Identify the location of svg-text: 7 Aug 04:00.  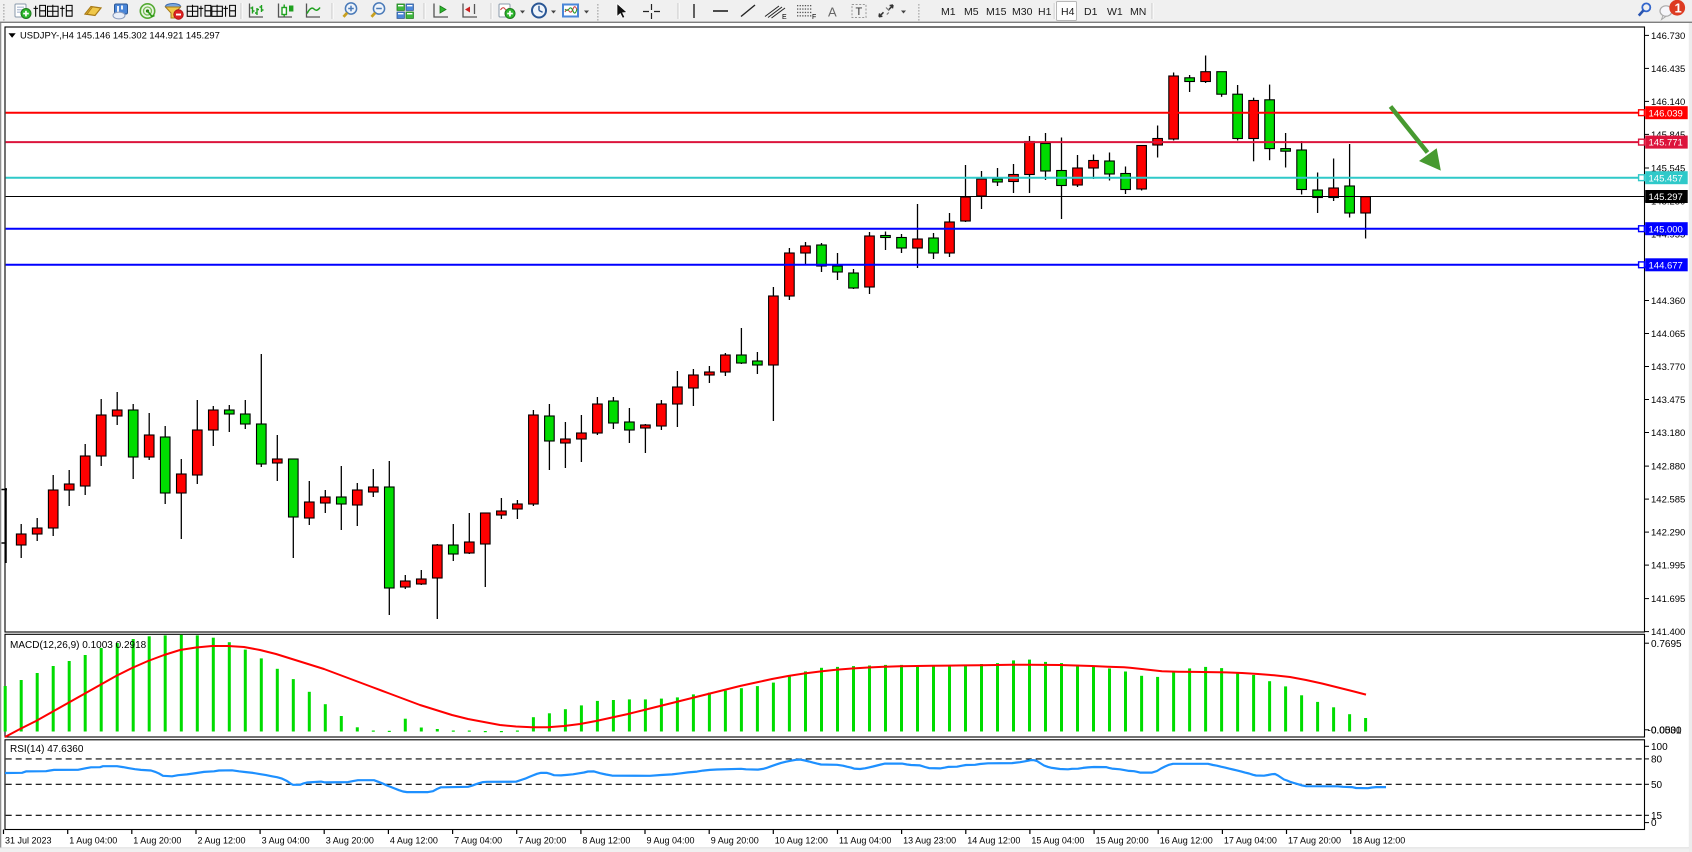
(478, 841).